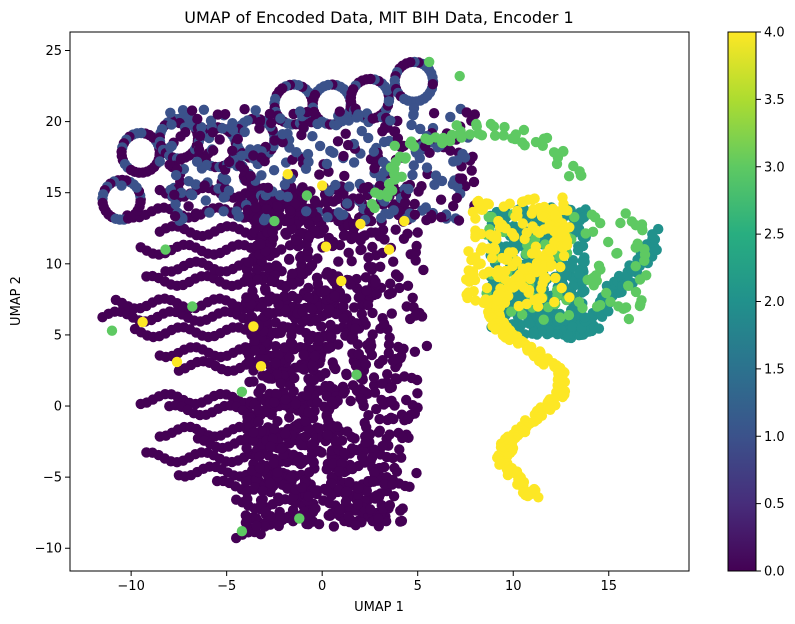  I want to click on colorbar-tick-label: 1.5, so click(774, 369).